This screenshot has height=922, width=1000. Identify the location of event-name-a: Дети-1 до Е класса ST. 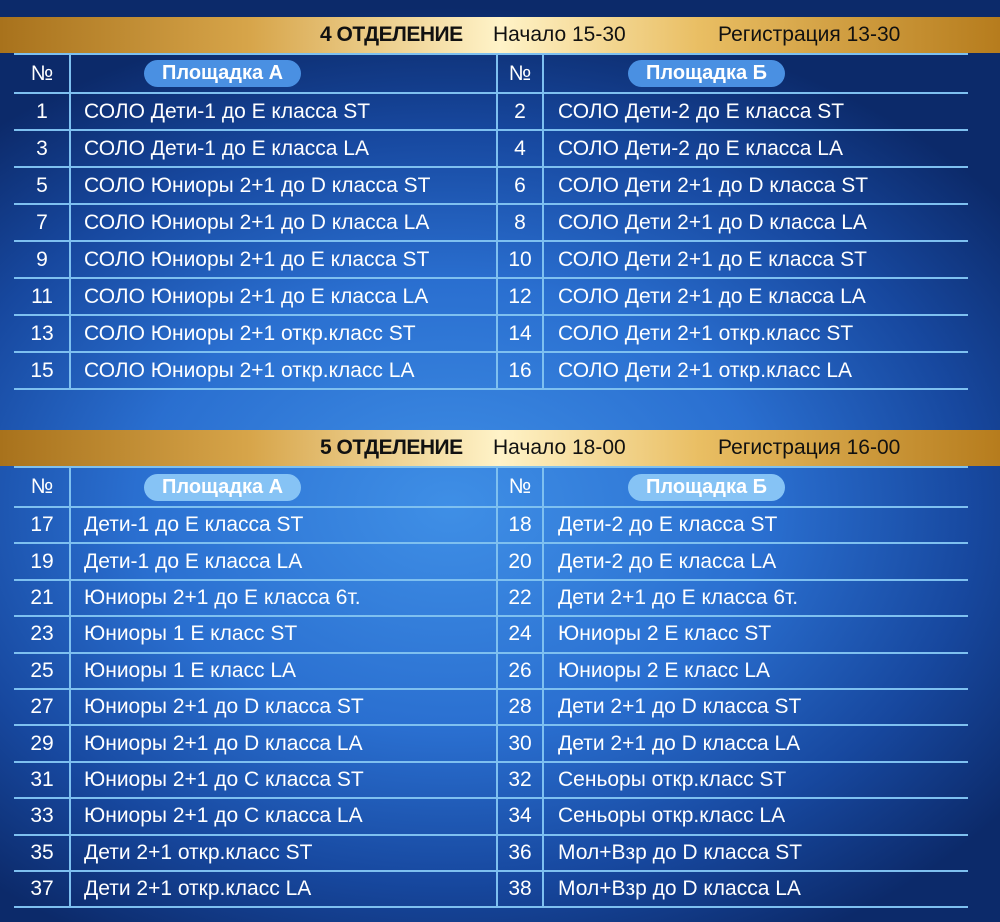
(194, 525).